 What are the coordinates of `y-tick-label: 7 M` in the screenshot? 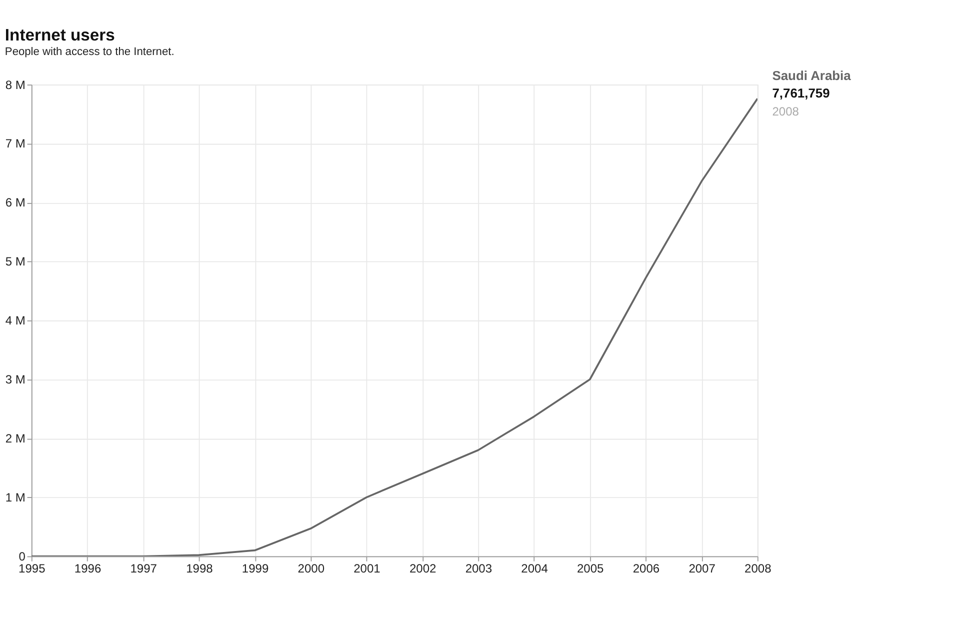 It's located at (15, 143).